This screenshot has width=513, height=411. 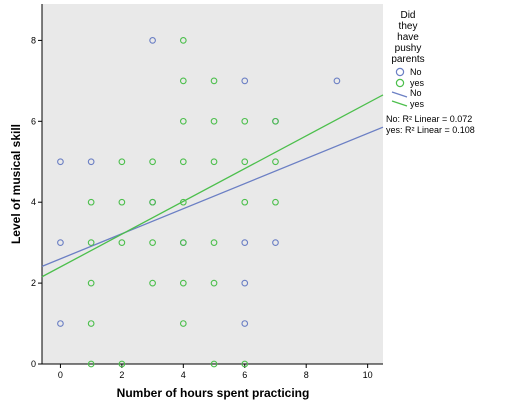 I want to click on y-tick-label: 4, so click(x=33, y=202).